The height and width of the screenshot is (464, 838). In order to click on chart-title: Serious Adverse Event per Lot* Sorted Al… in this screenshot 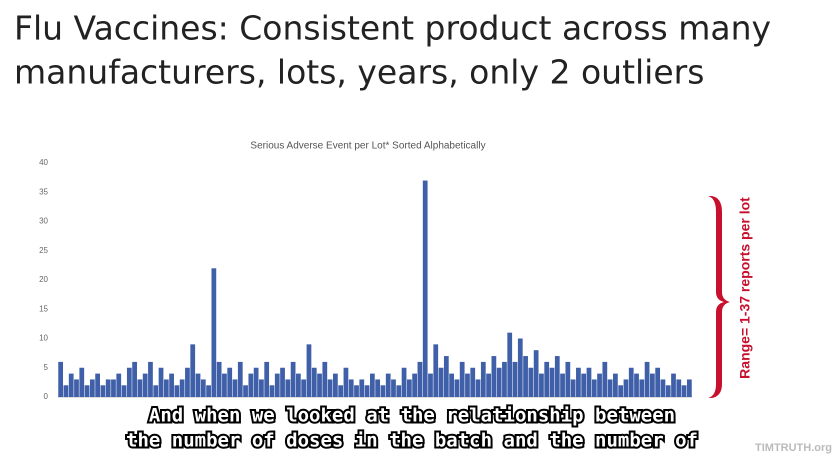, I will do `click(367, 146)`.